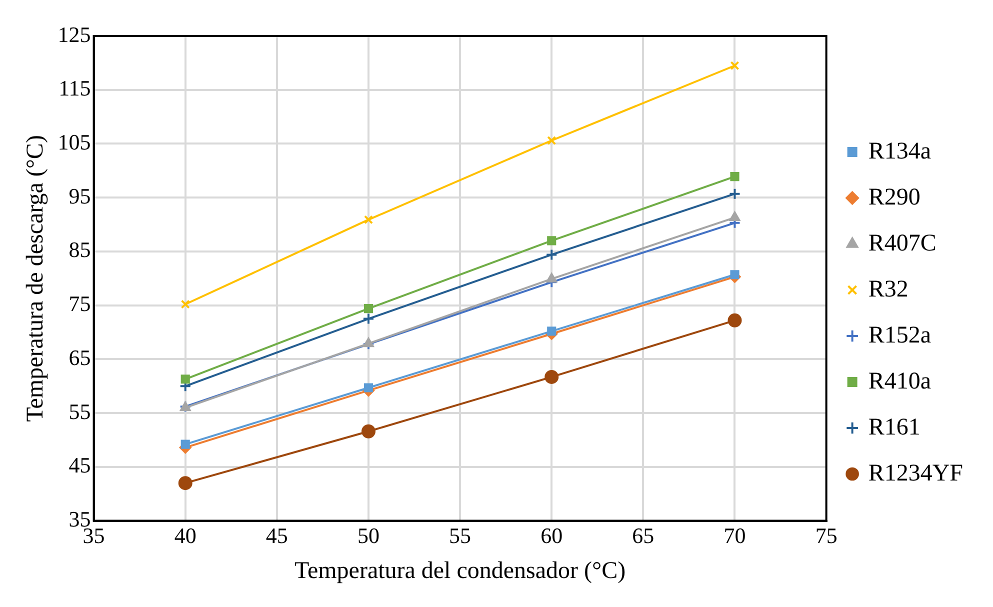 Image resolution: width=993 pixels, height=607 pixels. I want to click on x-tick-label: 75, so click(826, 535).